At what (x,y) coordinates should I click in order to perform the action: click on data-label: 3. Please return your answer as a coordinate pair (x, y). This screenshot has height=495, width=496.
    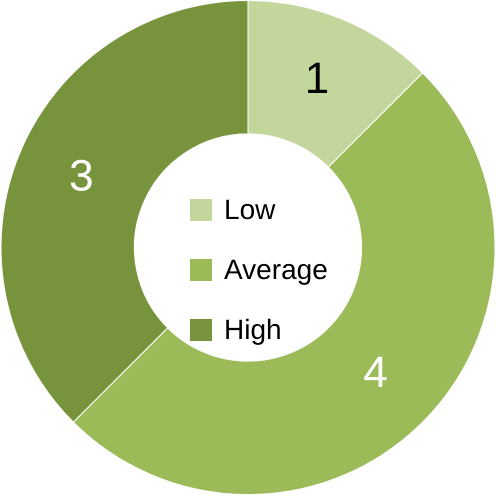
    Looking at the image, I should click on (81, 176).